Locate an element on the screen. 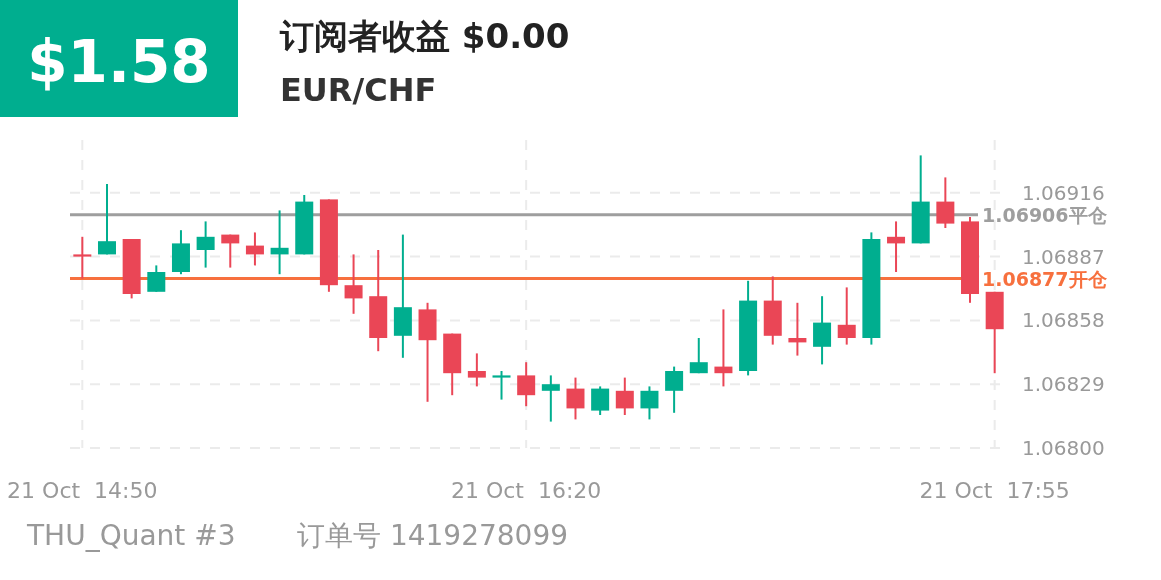  text: THU_Quant #3 is located at coordinates (131, 535).